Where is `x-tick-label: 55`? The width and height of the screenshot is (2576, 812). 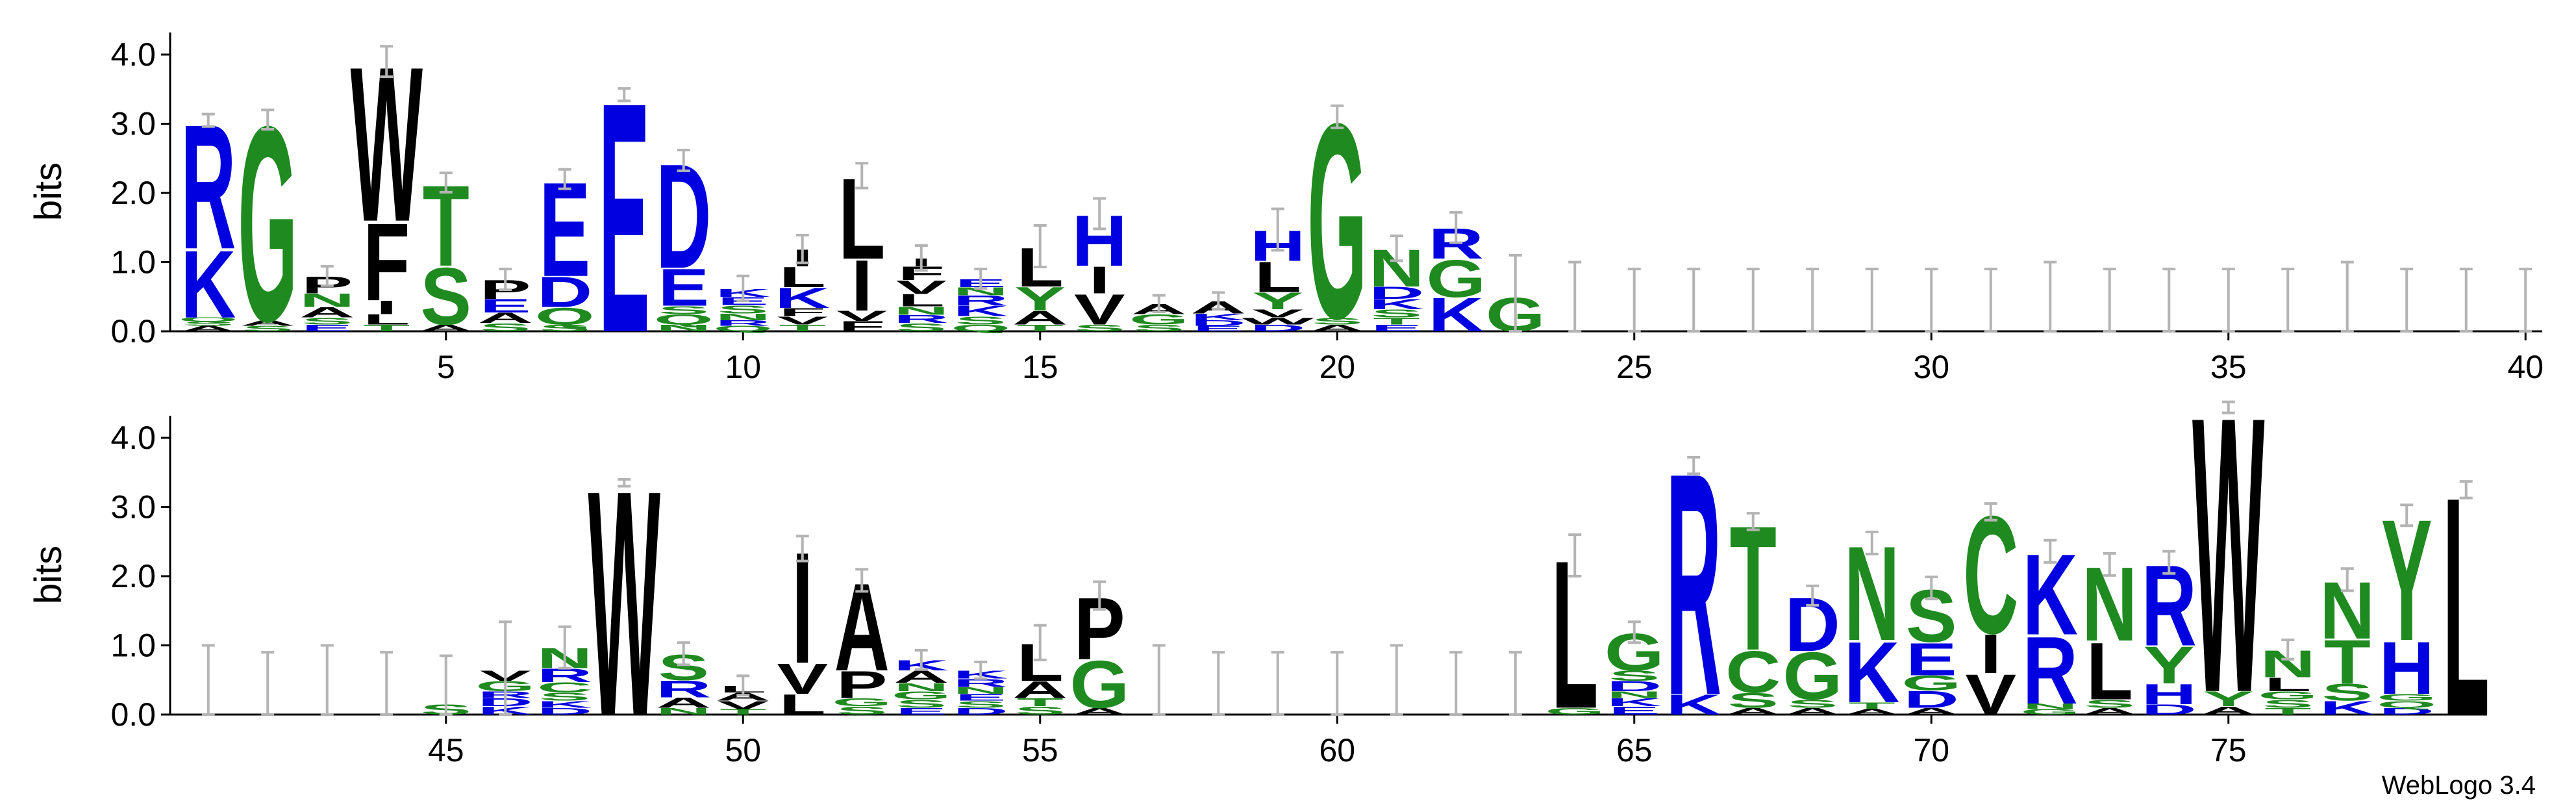 x-tick-label: 55 is located at coordinates (1040, 750).